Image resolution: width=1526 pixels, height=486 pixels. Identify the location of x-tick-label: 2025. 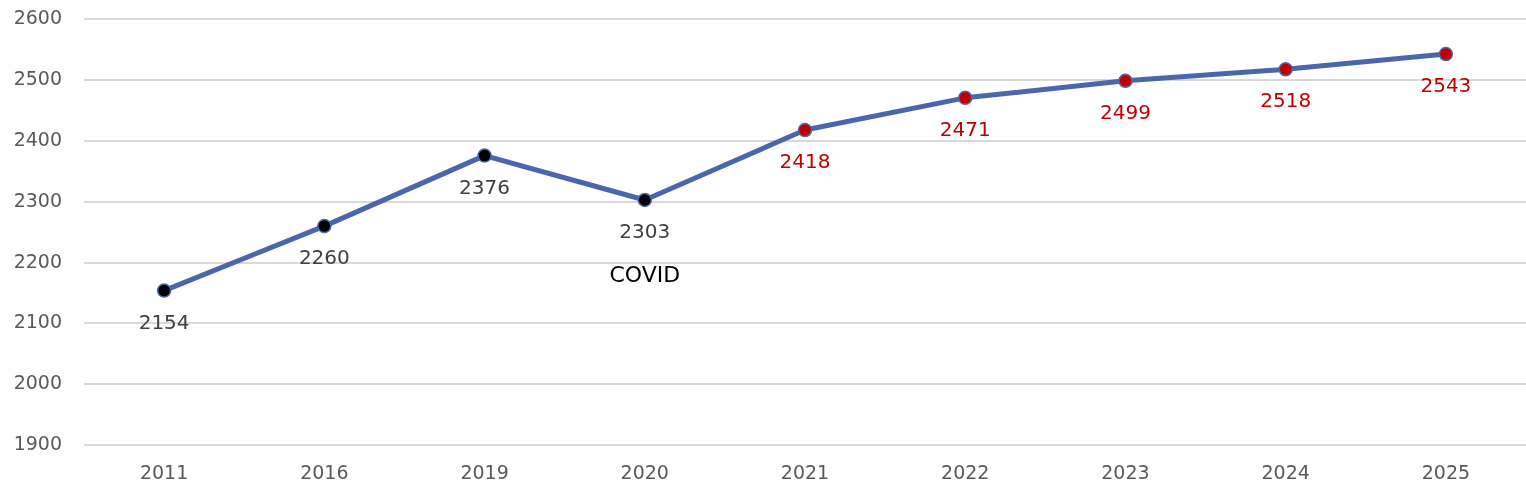
(1446, 472).